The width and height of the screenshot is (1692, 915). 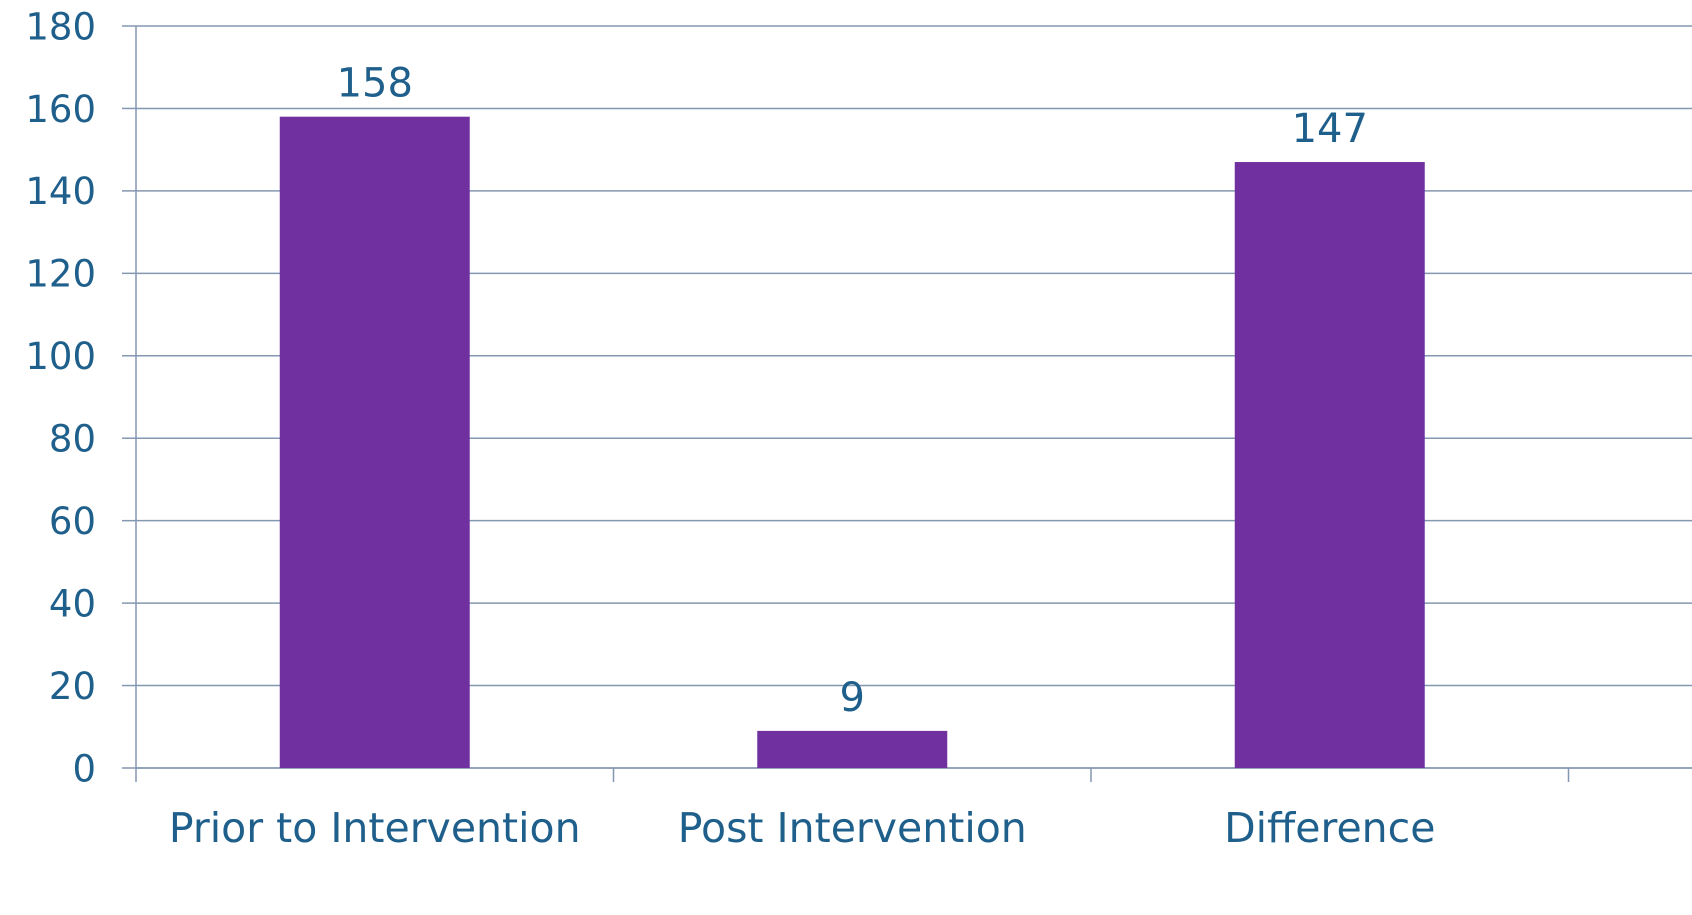 What do you see at coordinates (375, 84) in the screenshot?
I see `data-label: 158` at bounding box center [375, 84].